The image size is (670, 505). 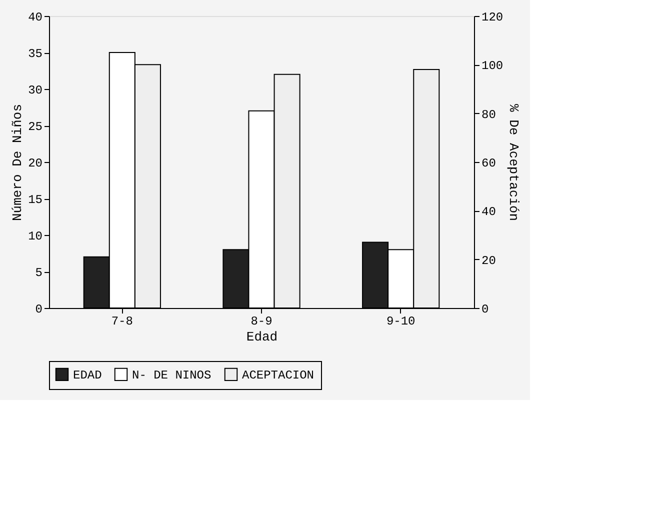 What do you see at coordinates (35, 163) in the screenshot?
I see `y-tick-label: 20` at bounding box center [35, 163].